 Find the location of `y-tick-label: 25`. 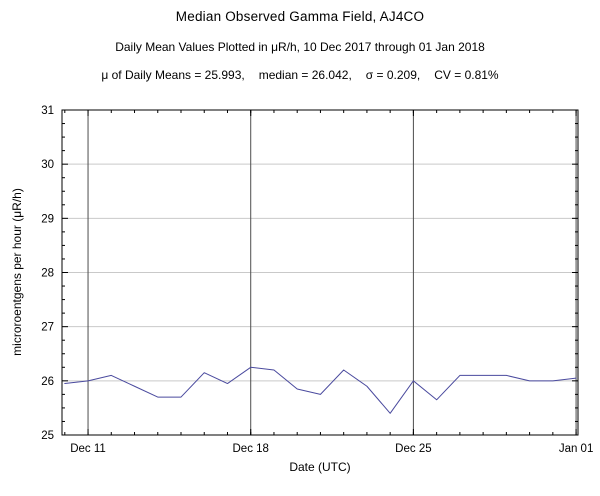

y-tick-label: 25 is located at coordinates (47, 436).